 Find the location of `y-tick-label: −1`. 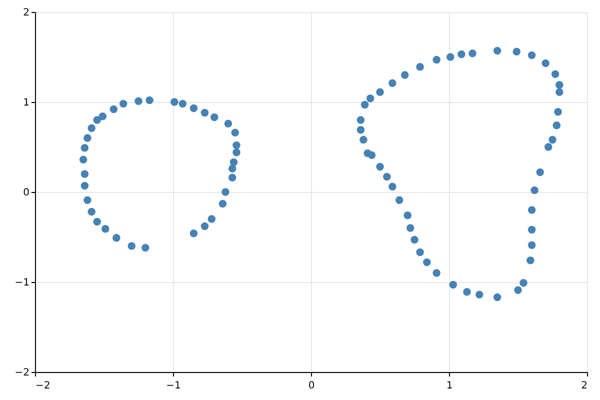

y-tick-label: −1 is located at coordinates (22, 283).